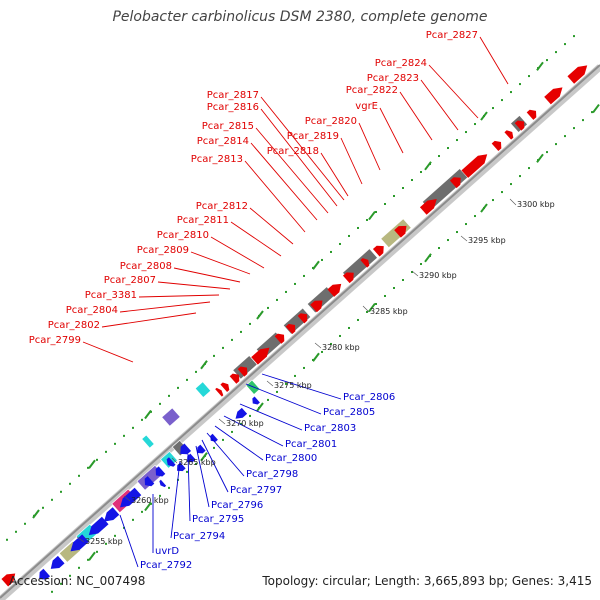 Image resolution: width=600 pixels, height=600 pixels. Describe the element at coordinates (182, 235) in the screenshot. I see `forward-gene-label: Pcar_2810` at that location.